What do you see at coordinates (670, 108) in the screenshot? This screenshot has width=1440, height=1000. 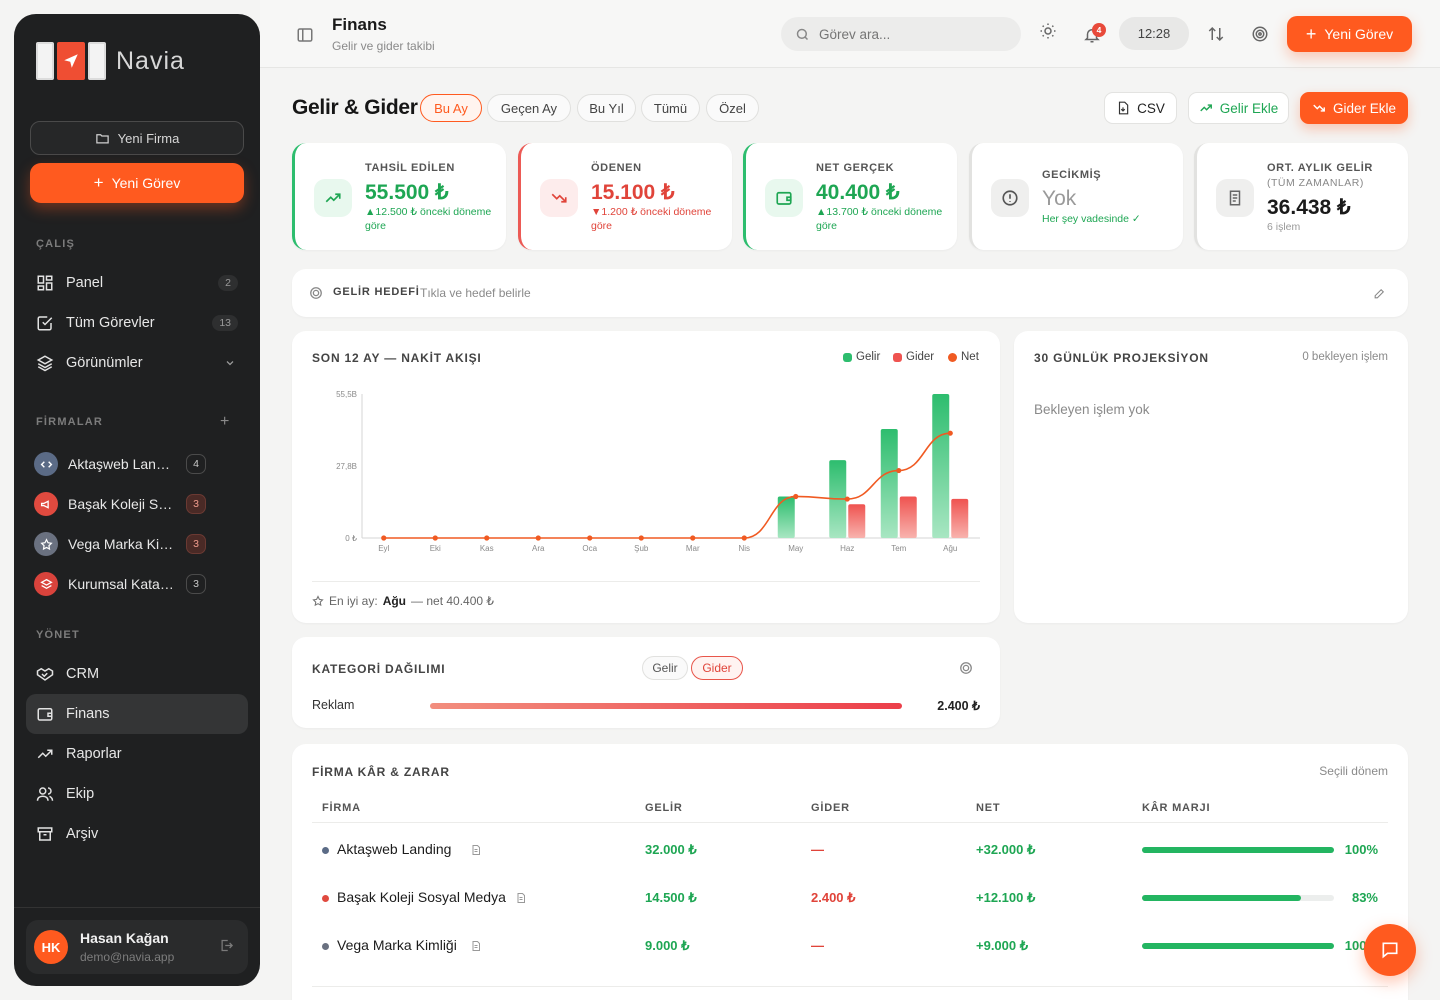 I see `period-pill: Tümü` at bounding box center [670, 108].